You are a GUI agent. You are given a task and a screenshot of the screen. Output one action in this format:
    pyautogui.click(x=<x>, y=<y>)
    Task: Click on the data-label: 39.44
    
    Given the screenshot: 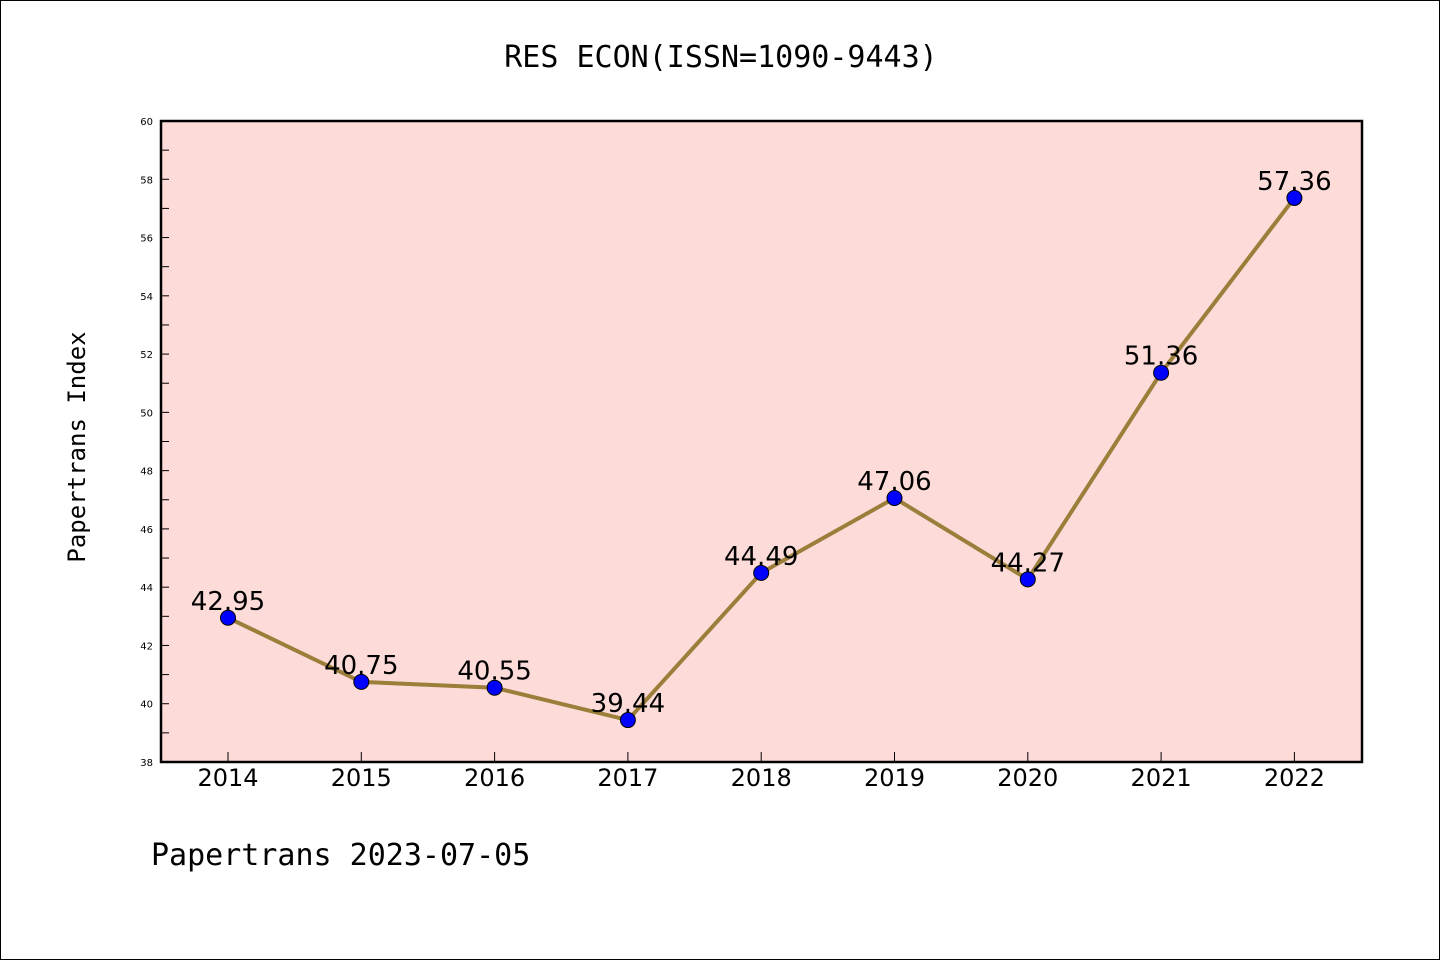 What is the action you would take?
    pyautogui.click(x=628, y=704)
    